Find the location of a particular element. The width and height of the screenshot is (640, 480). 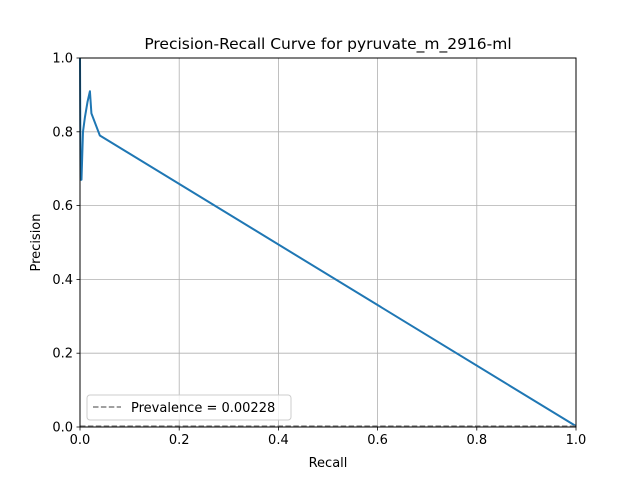

y-tick-label: 0.6 is located at coordinates (62, 206).